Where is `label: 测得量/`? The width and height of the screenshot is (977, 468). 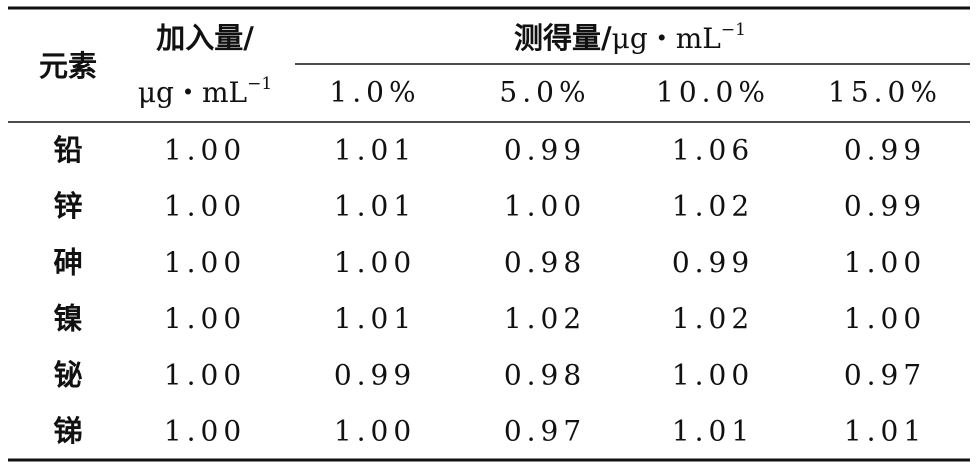
label: 测得量/ is located at coordinates (563, 38).